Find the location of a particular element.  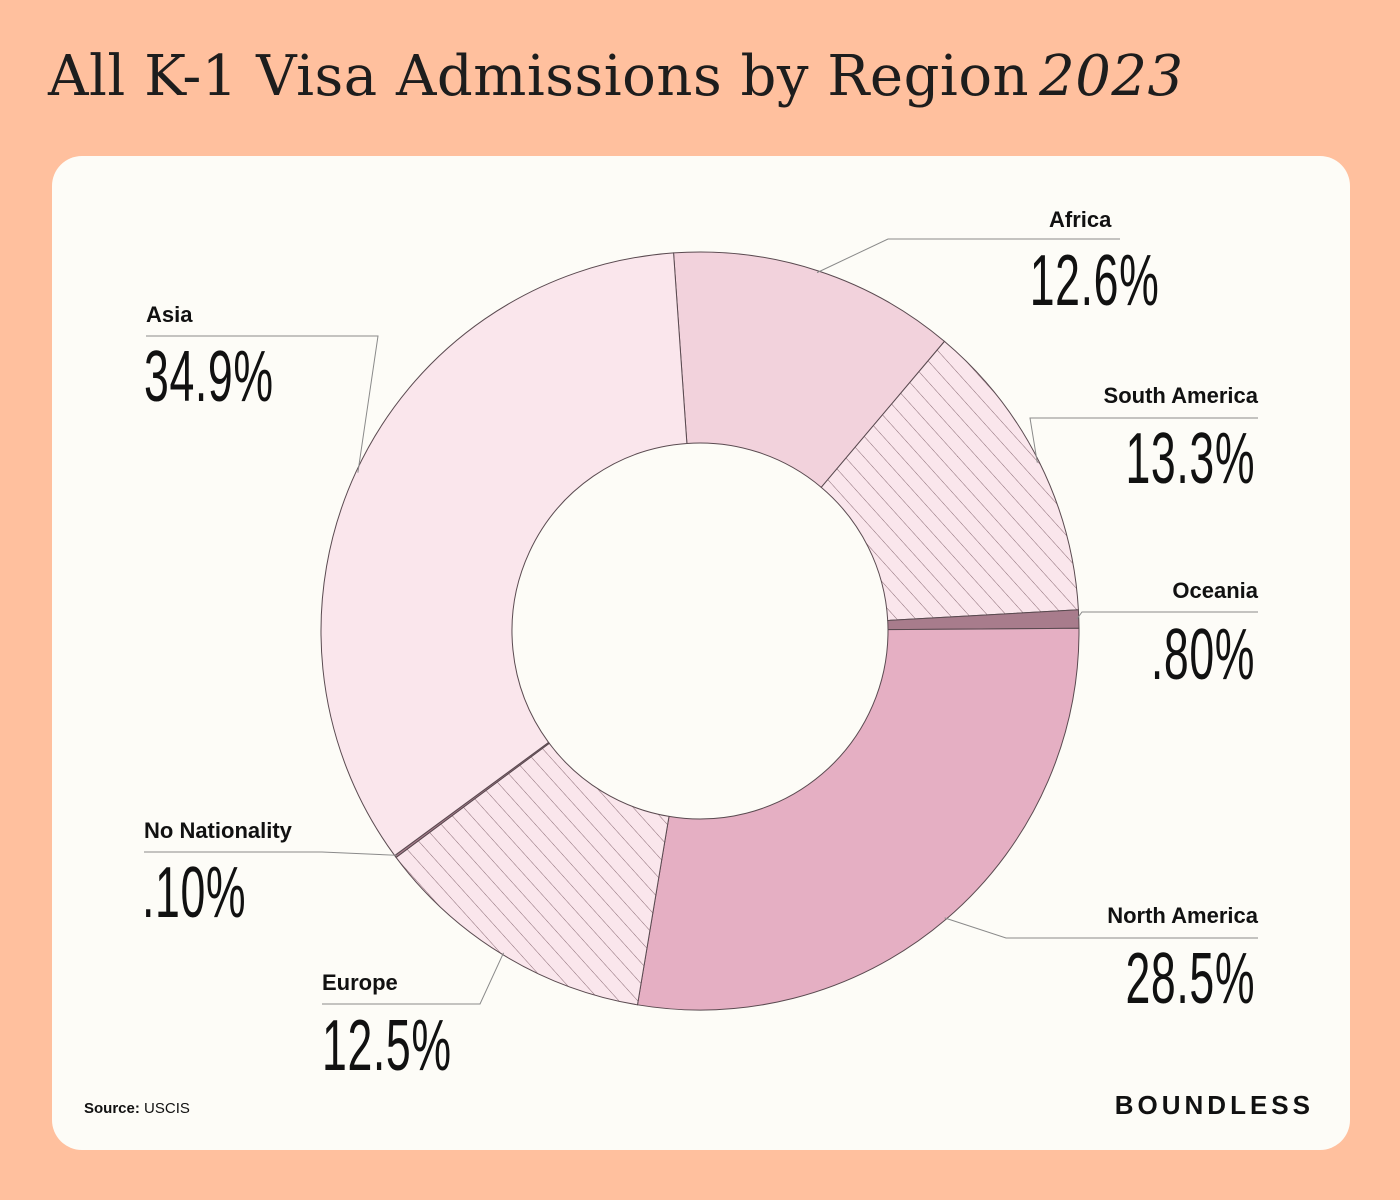

source-label: Source: is located at coordinates (112, 1108).